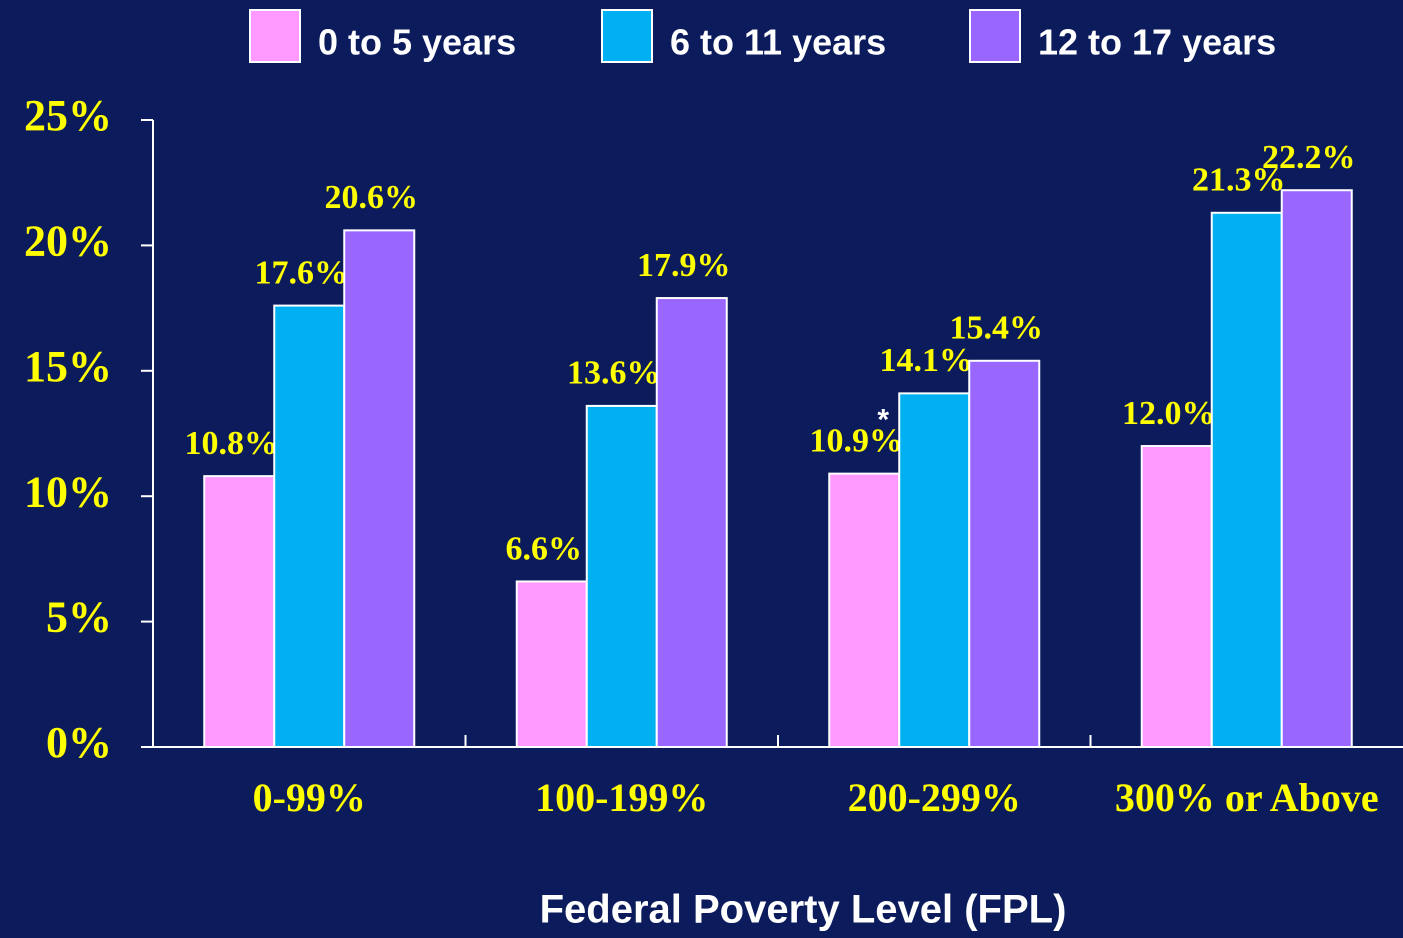 The image size is (1403, 938). I want to click on y-tick-label: 10%, so click(68, 491).